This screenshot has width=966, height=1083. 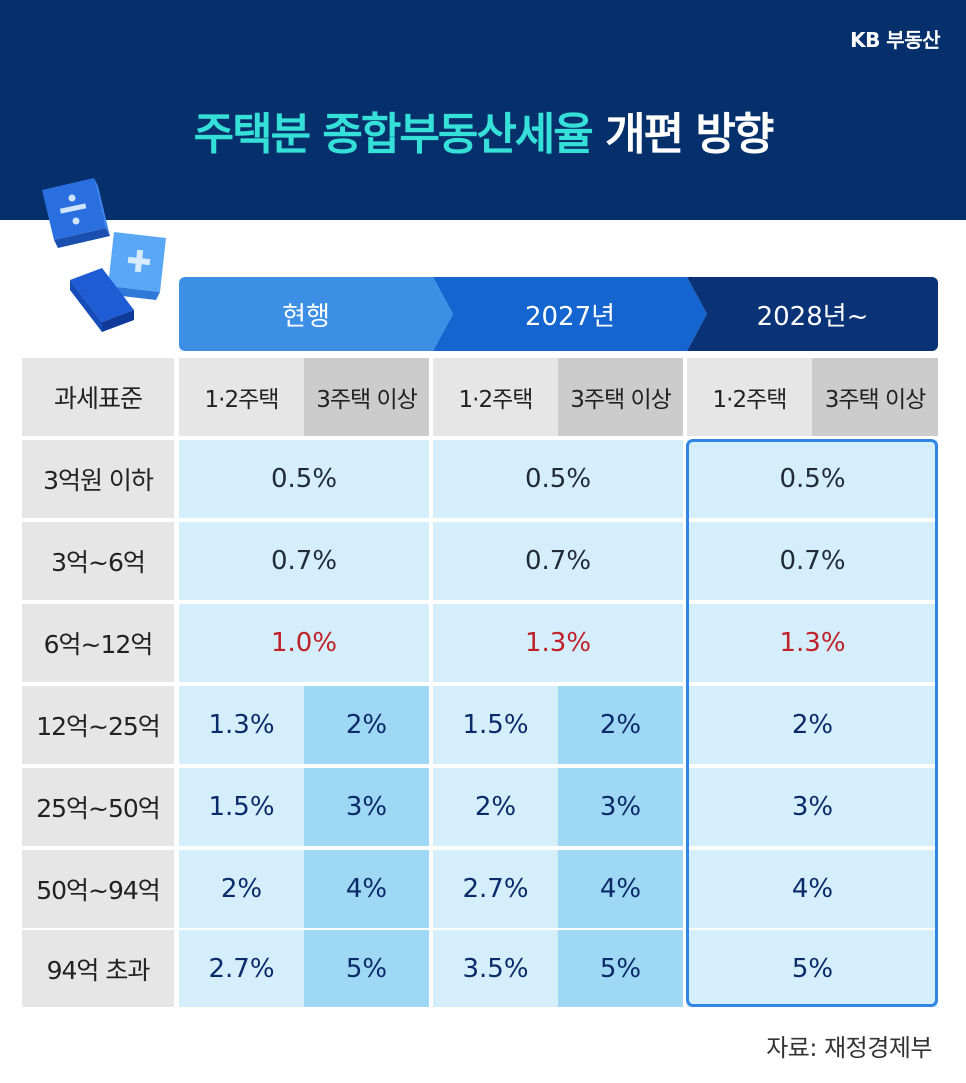 I want to click on rate-current-3plus-homes: 4%, so click(x=366, y=889).